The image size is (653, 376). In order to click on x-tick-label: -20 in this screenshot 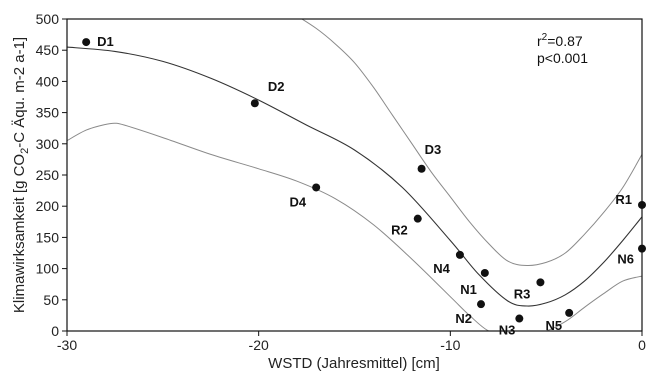, I will do `click(259, 345)`.